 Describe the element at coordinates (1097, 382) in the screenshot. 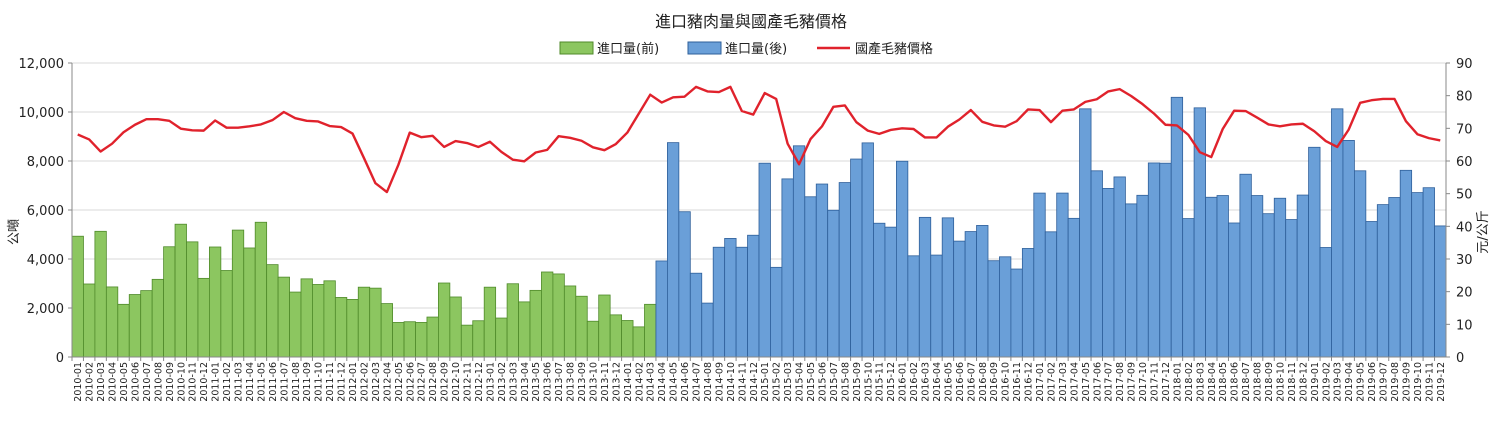

I see `x-tick-label: 2017-06` at that location.